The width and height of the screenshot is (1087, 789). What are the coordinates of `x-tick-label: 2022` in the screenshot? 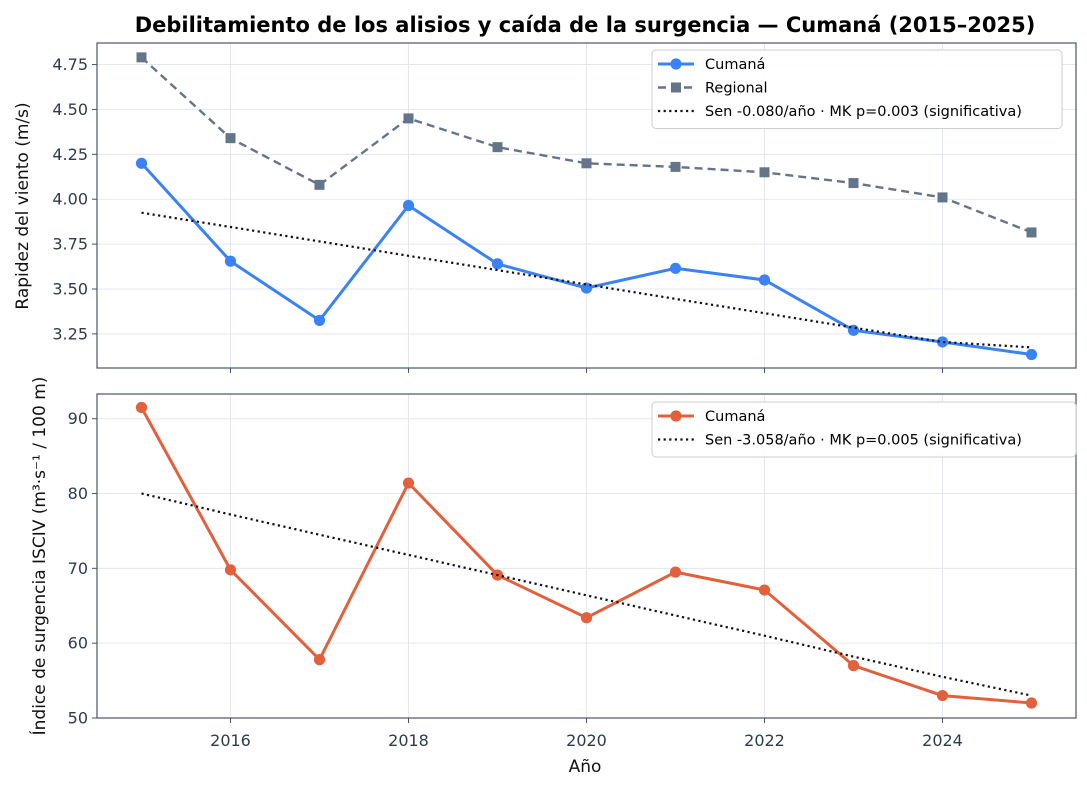 It's located at (764, 740).